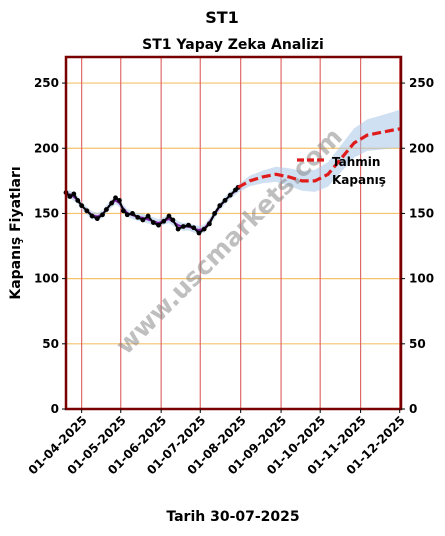  What do you see at coordinates (46, 83) in the screenshot?
I see `y-tick-label-left: 250` at bounding box center [46, 83].